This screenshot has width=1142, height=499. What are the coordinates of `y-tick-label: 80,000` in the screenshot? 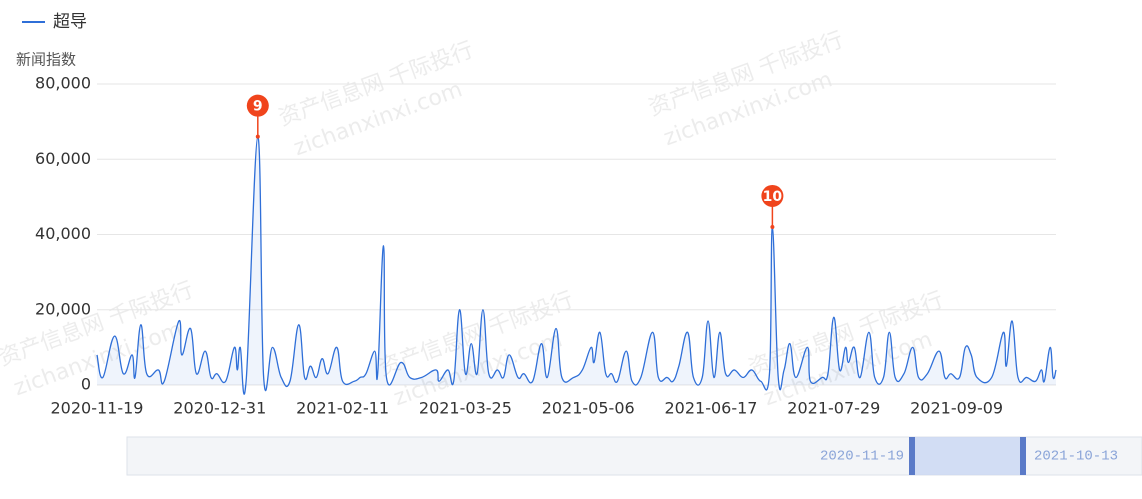 It's located at (63, 83).